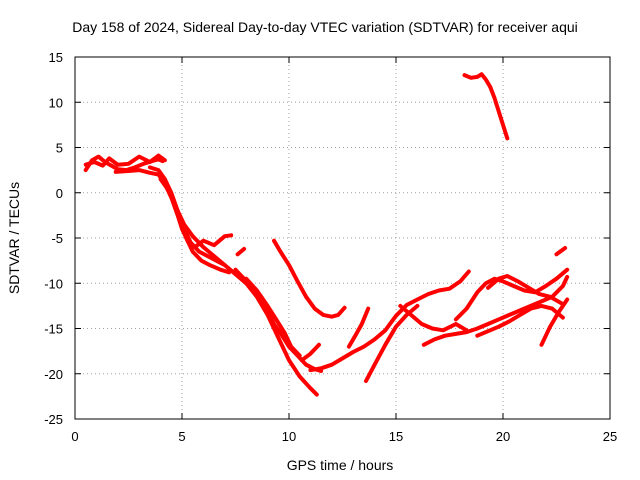 Image resolution: width=640 pixels, height=480 pixels. I want to click on y-tick-label: -10, so click(53, 283).